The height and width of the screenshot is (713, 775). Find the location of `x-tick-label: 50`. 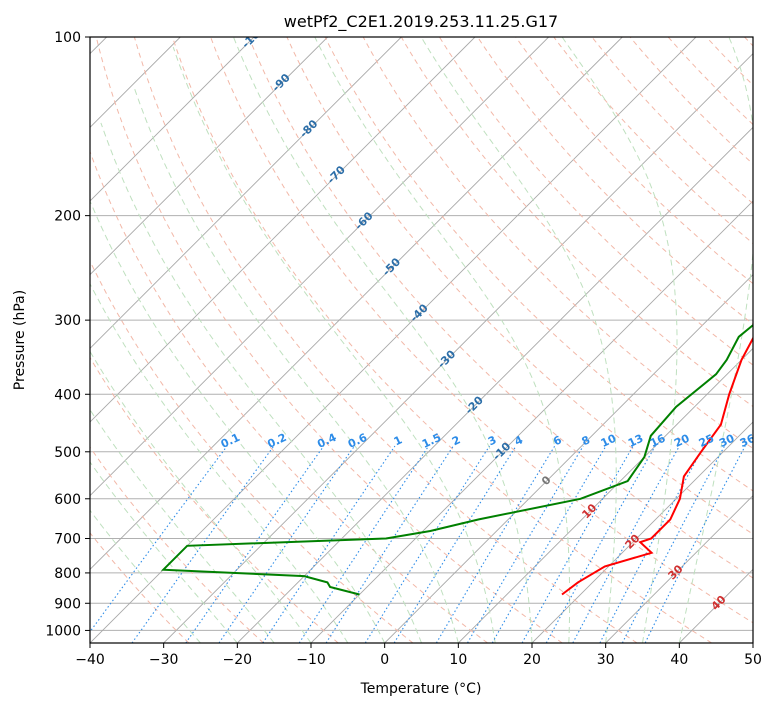

x-tick-label: 50 is located at coordinates (753, 660).